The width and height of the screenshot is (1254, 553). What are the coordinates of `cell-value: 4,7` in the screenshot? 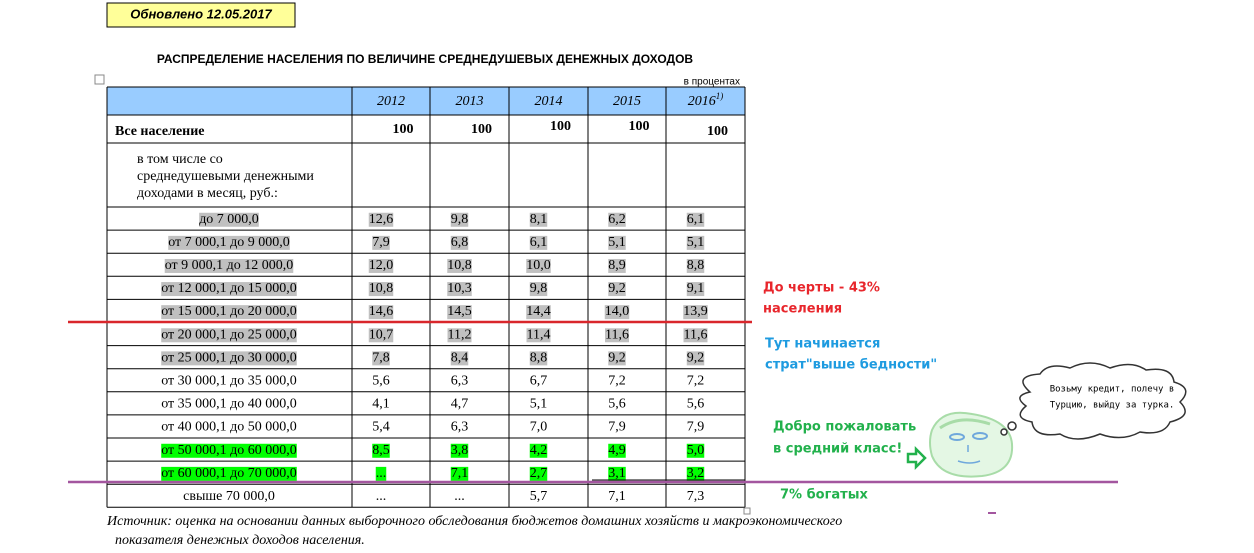 It's located at (460, 404).